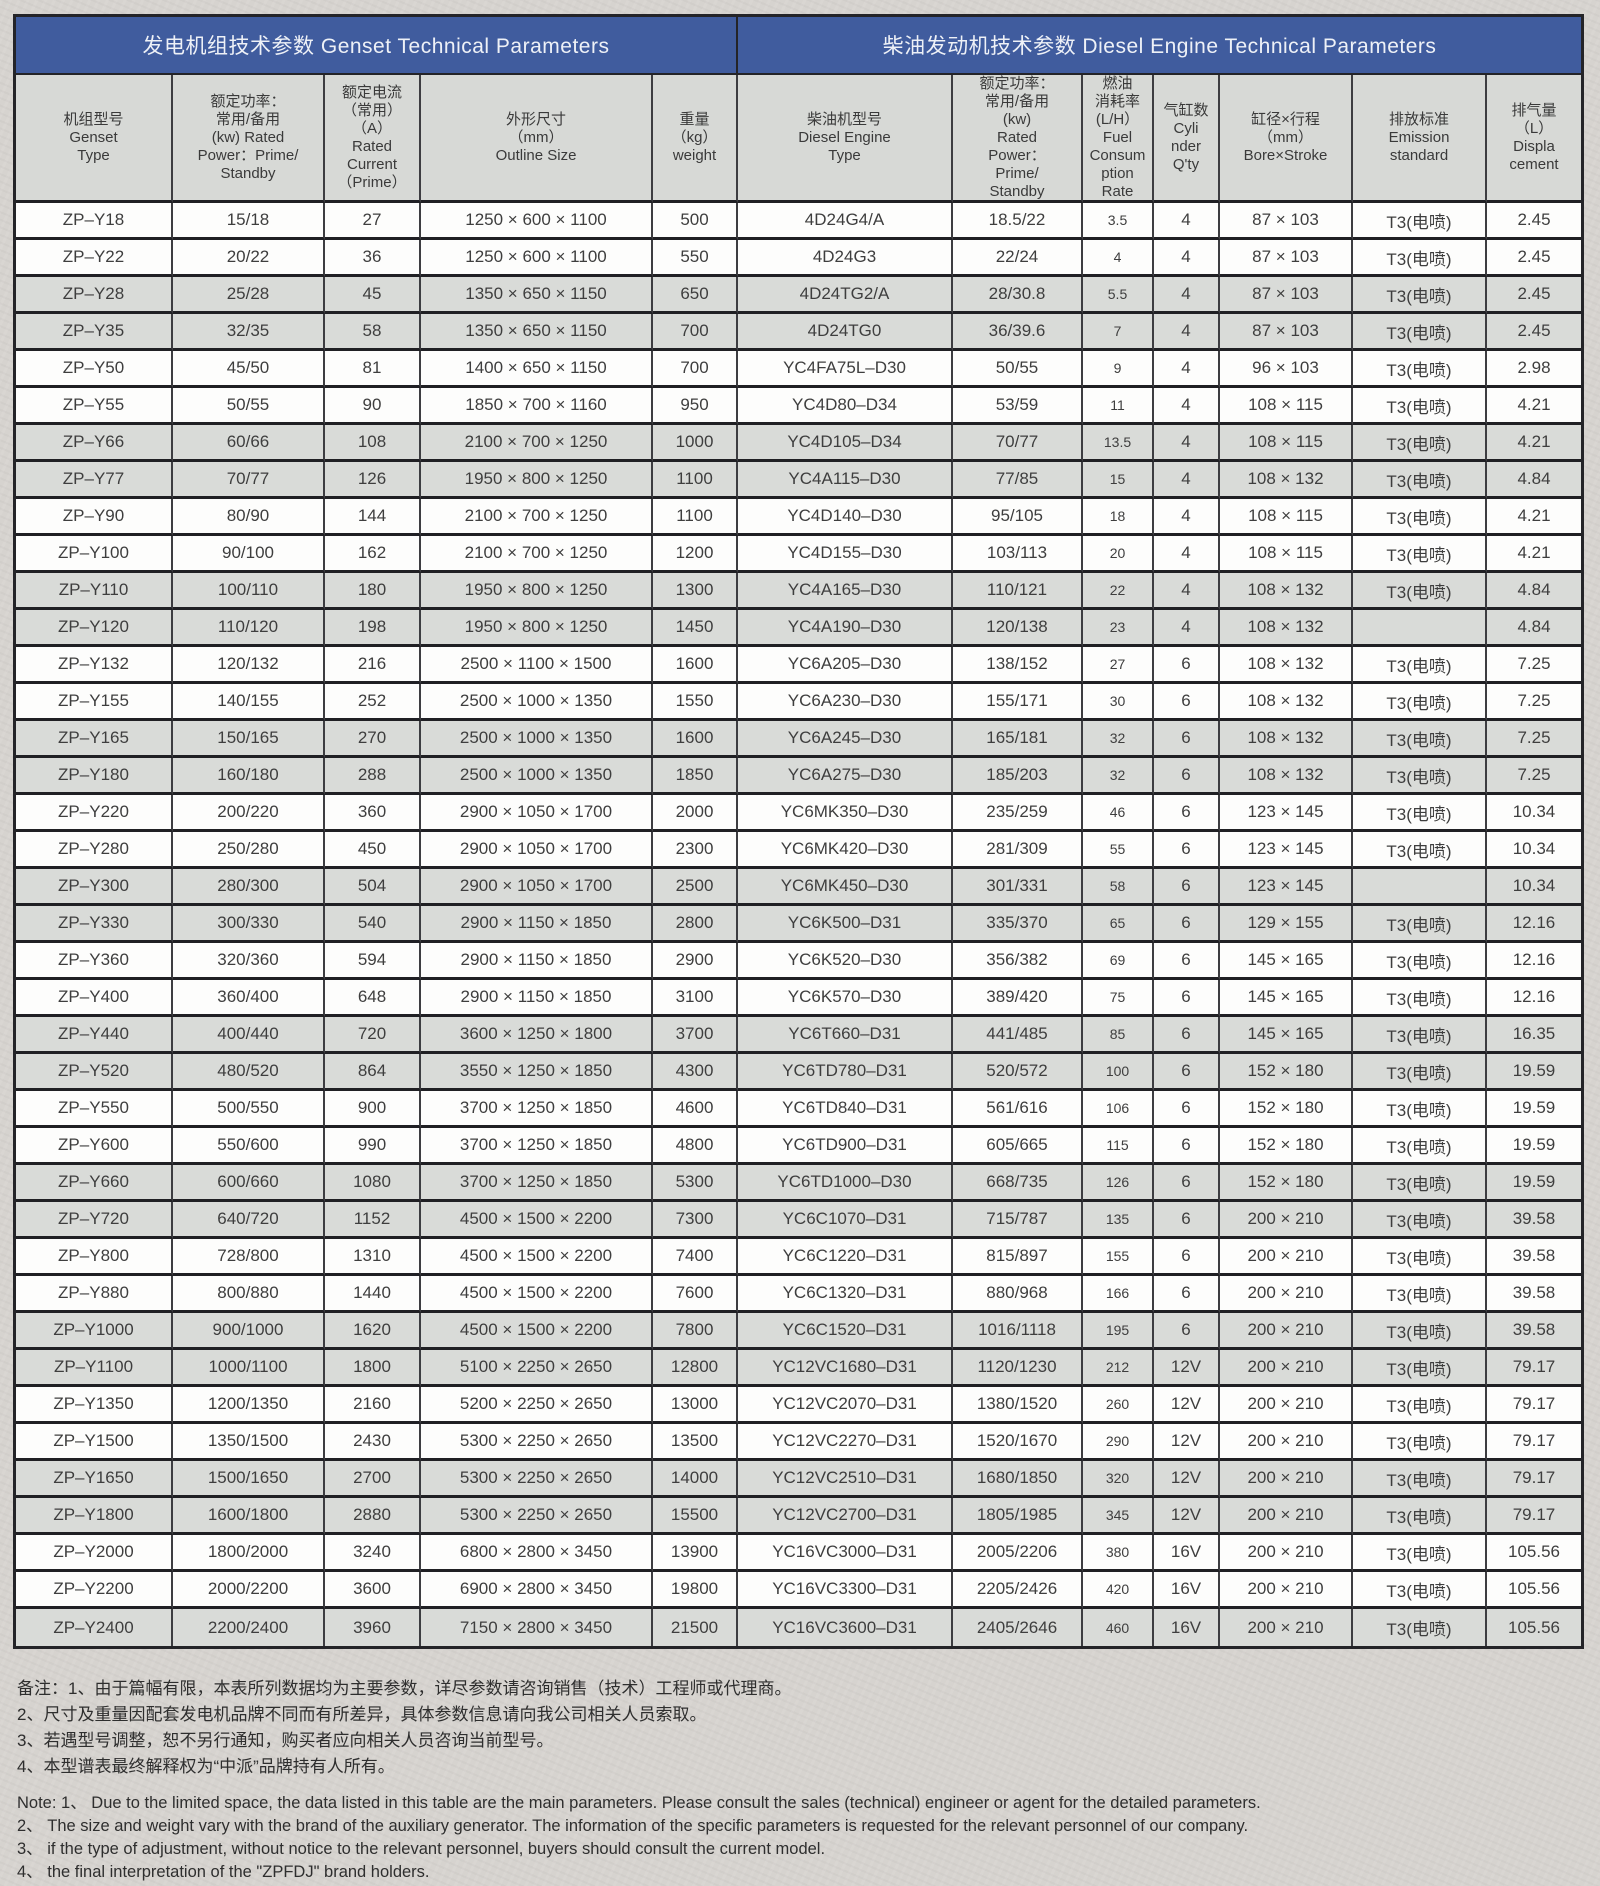 This screenshot has width=1600, height=1886. What do you see at coordinates (94, 1442) in the screenshot?
I see `cell-genset-type: ZP–Y1500` at bounding box center [94, 1442].